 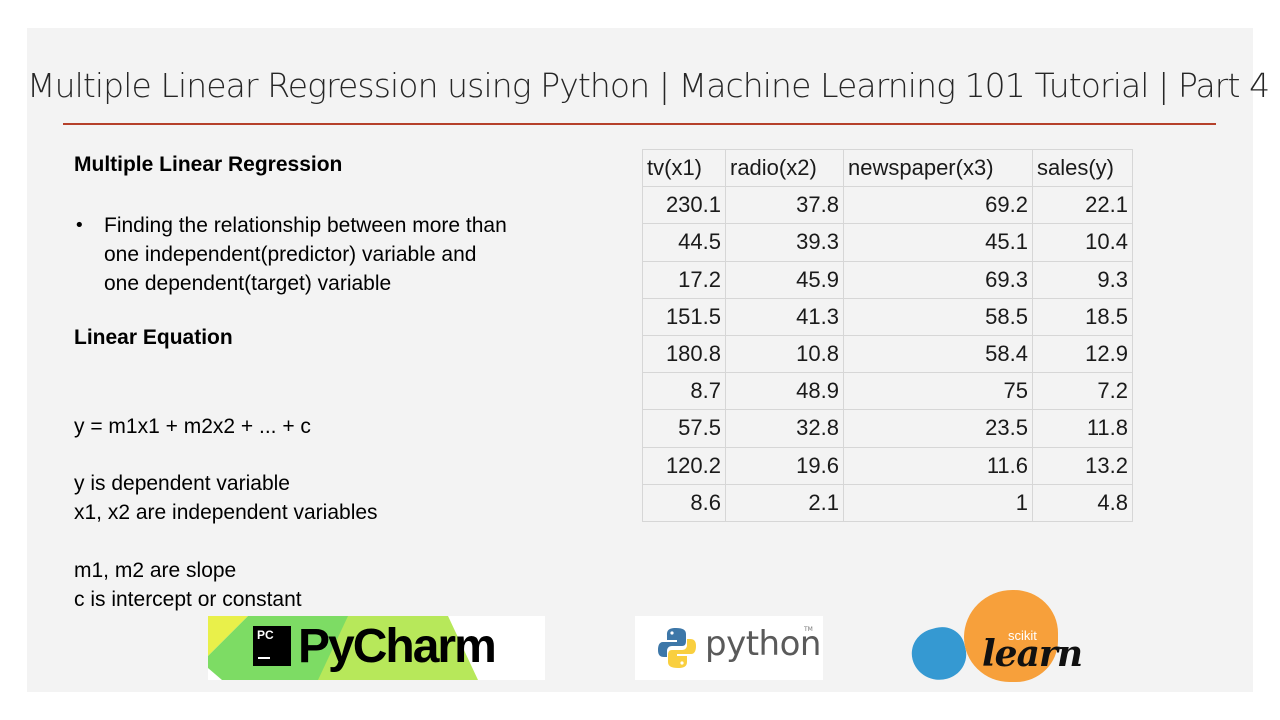 I want to click on table-cell: 57.5, so click(x=684, y=428).